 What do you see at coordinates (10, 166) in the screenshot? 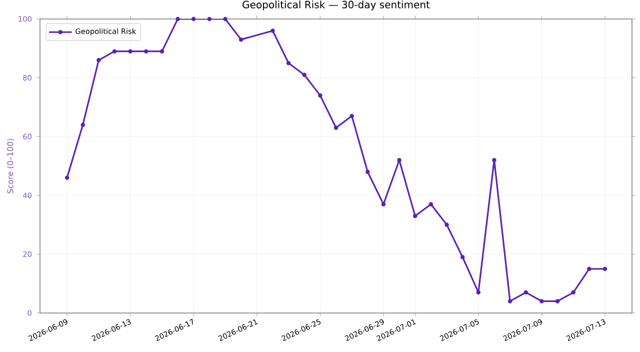
I see `y-axis-title: Score (0–100)` at bounding box center [10, 166].